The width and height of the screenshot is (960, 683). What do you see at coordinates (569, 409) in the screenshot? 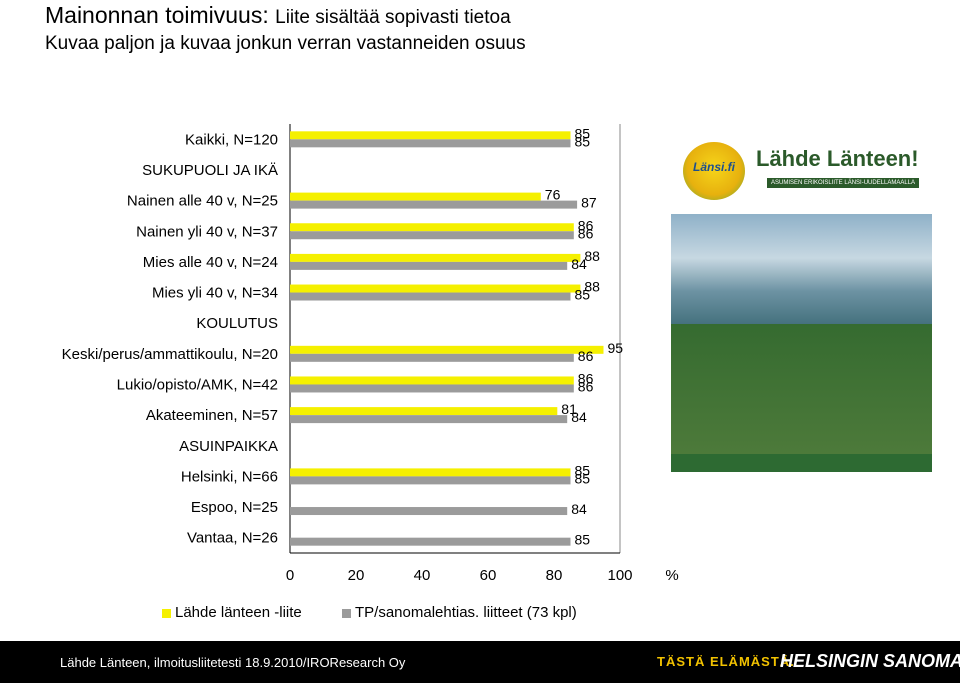
I see `data-label: 81` at bounding box center [569, 409].